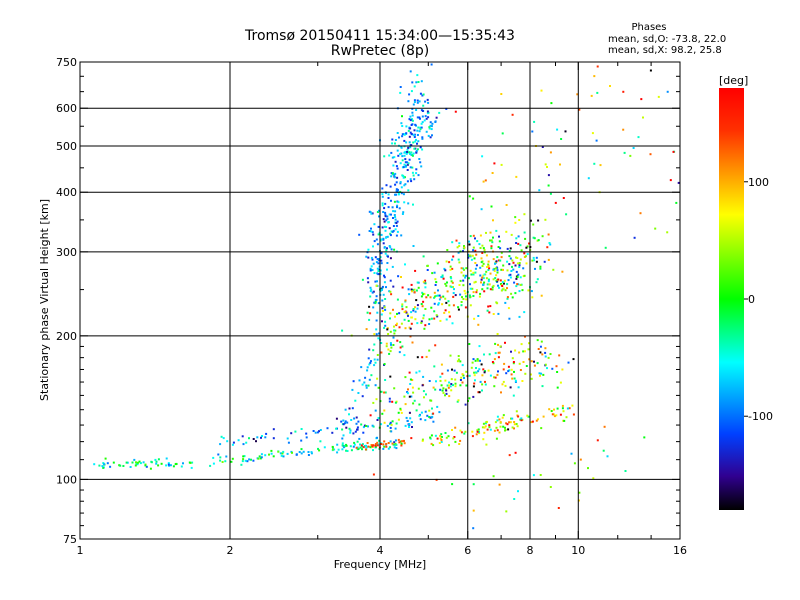 The image size is (800, 600). What do you see at coordinates (66, 146) in the screenshot?
I see `y-tick-label: 500` at bounding box center [66, 146].